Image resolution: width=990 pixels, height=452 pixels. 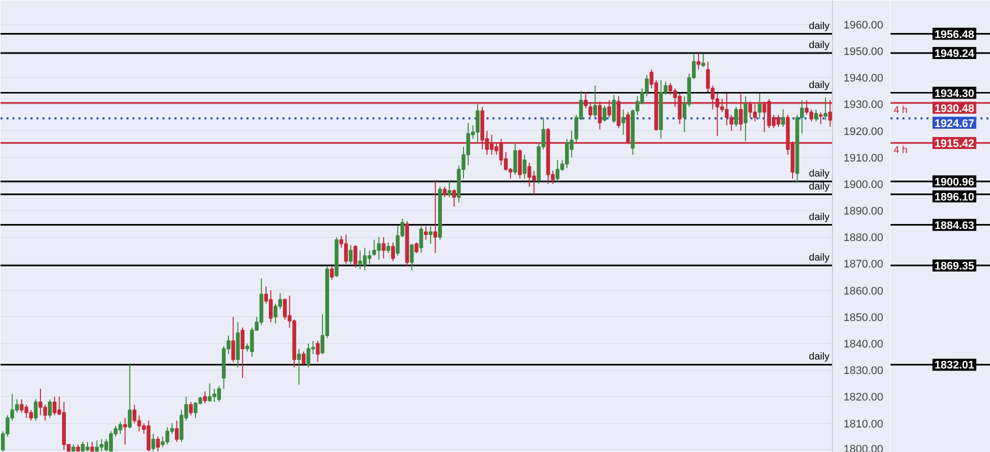 What do you see at coordinates (864, 25) in the screenshot?
I see `y-tick-label: 1960.00` at bounding box center [864, 25].